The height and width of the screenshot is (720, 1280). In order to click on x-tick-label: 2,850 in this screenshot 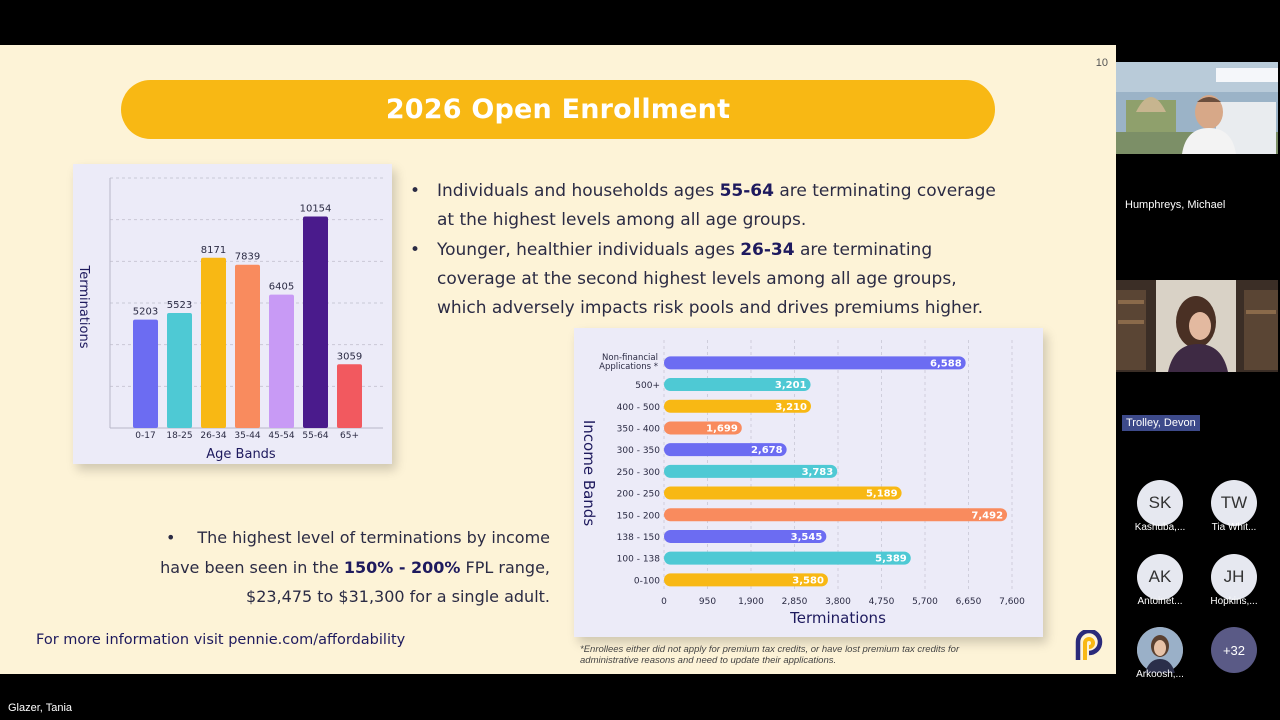, I will do `click(795, 602)`.